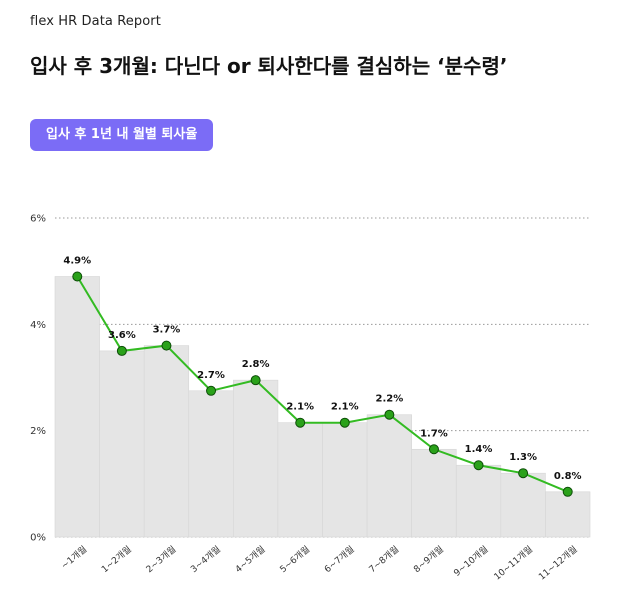  Describe the element at coordinates (470, 561) in the screenshot. I see `x-tick-label: 9~10개월` at that location.